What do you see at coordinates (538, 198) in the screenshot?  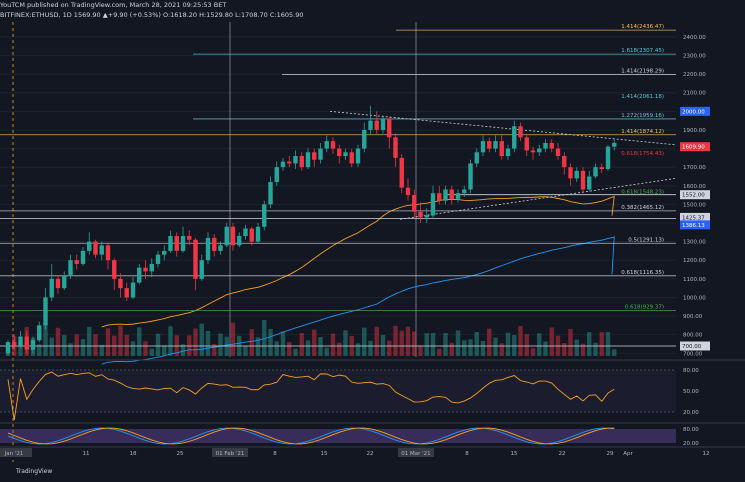 I see `ascending-trendline` at bounding box center [538, 198].